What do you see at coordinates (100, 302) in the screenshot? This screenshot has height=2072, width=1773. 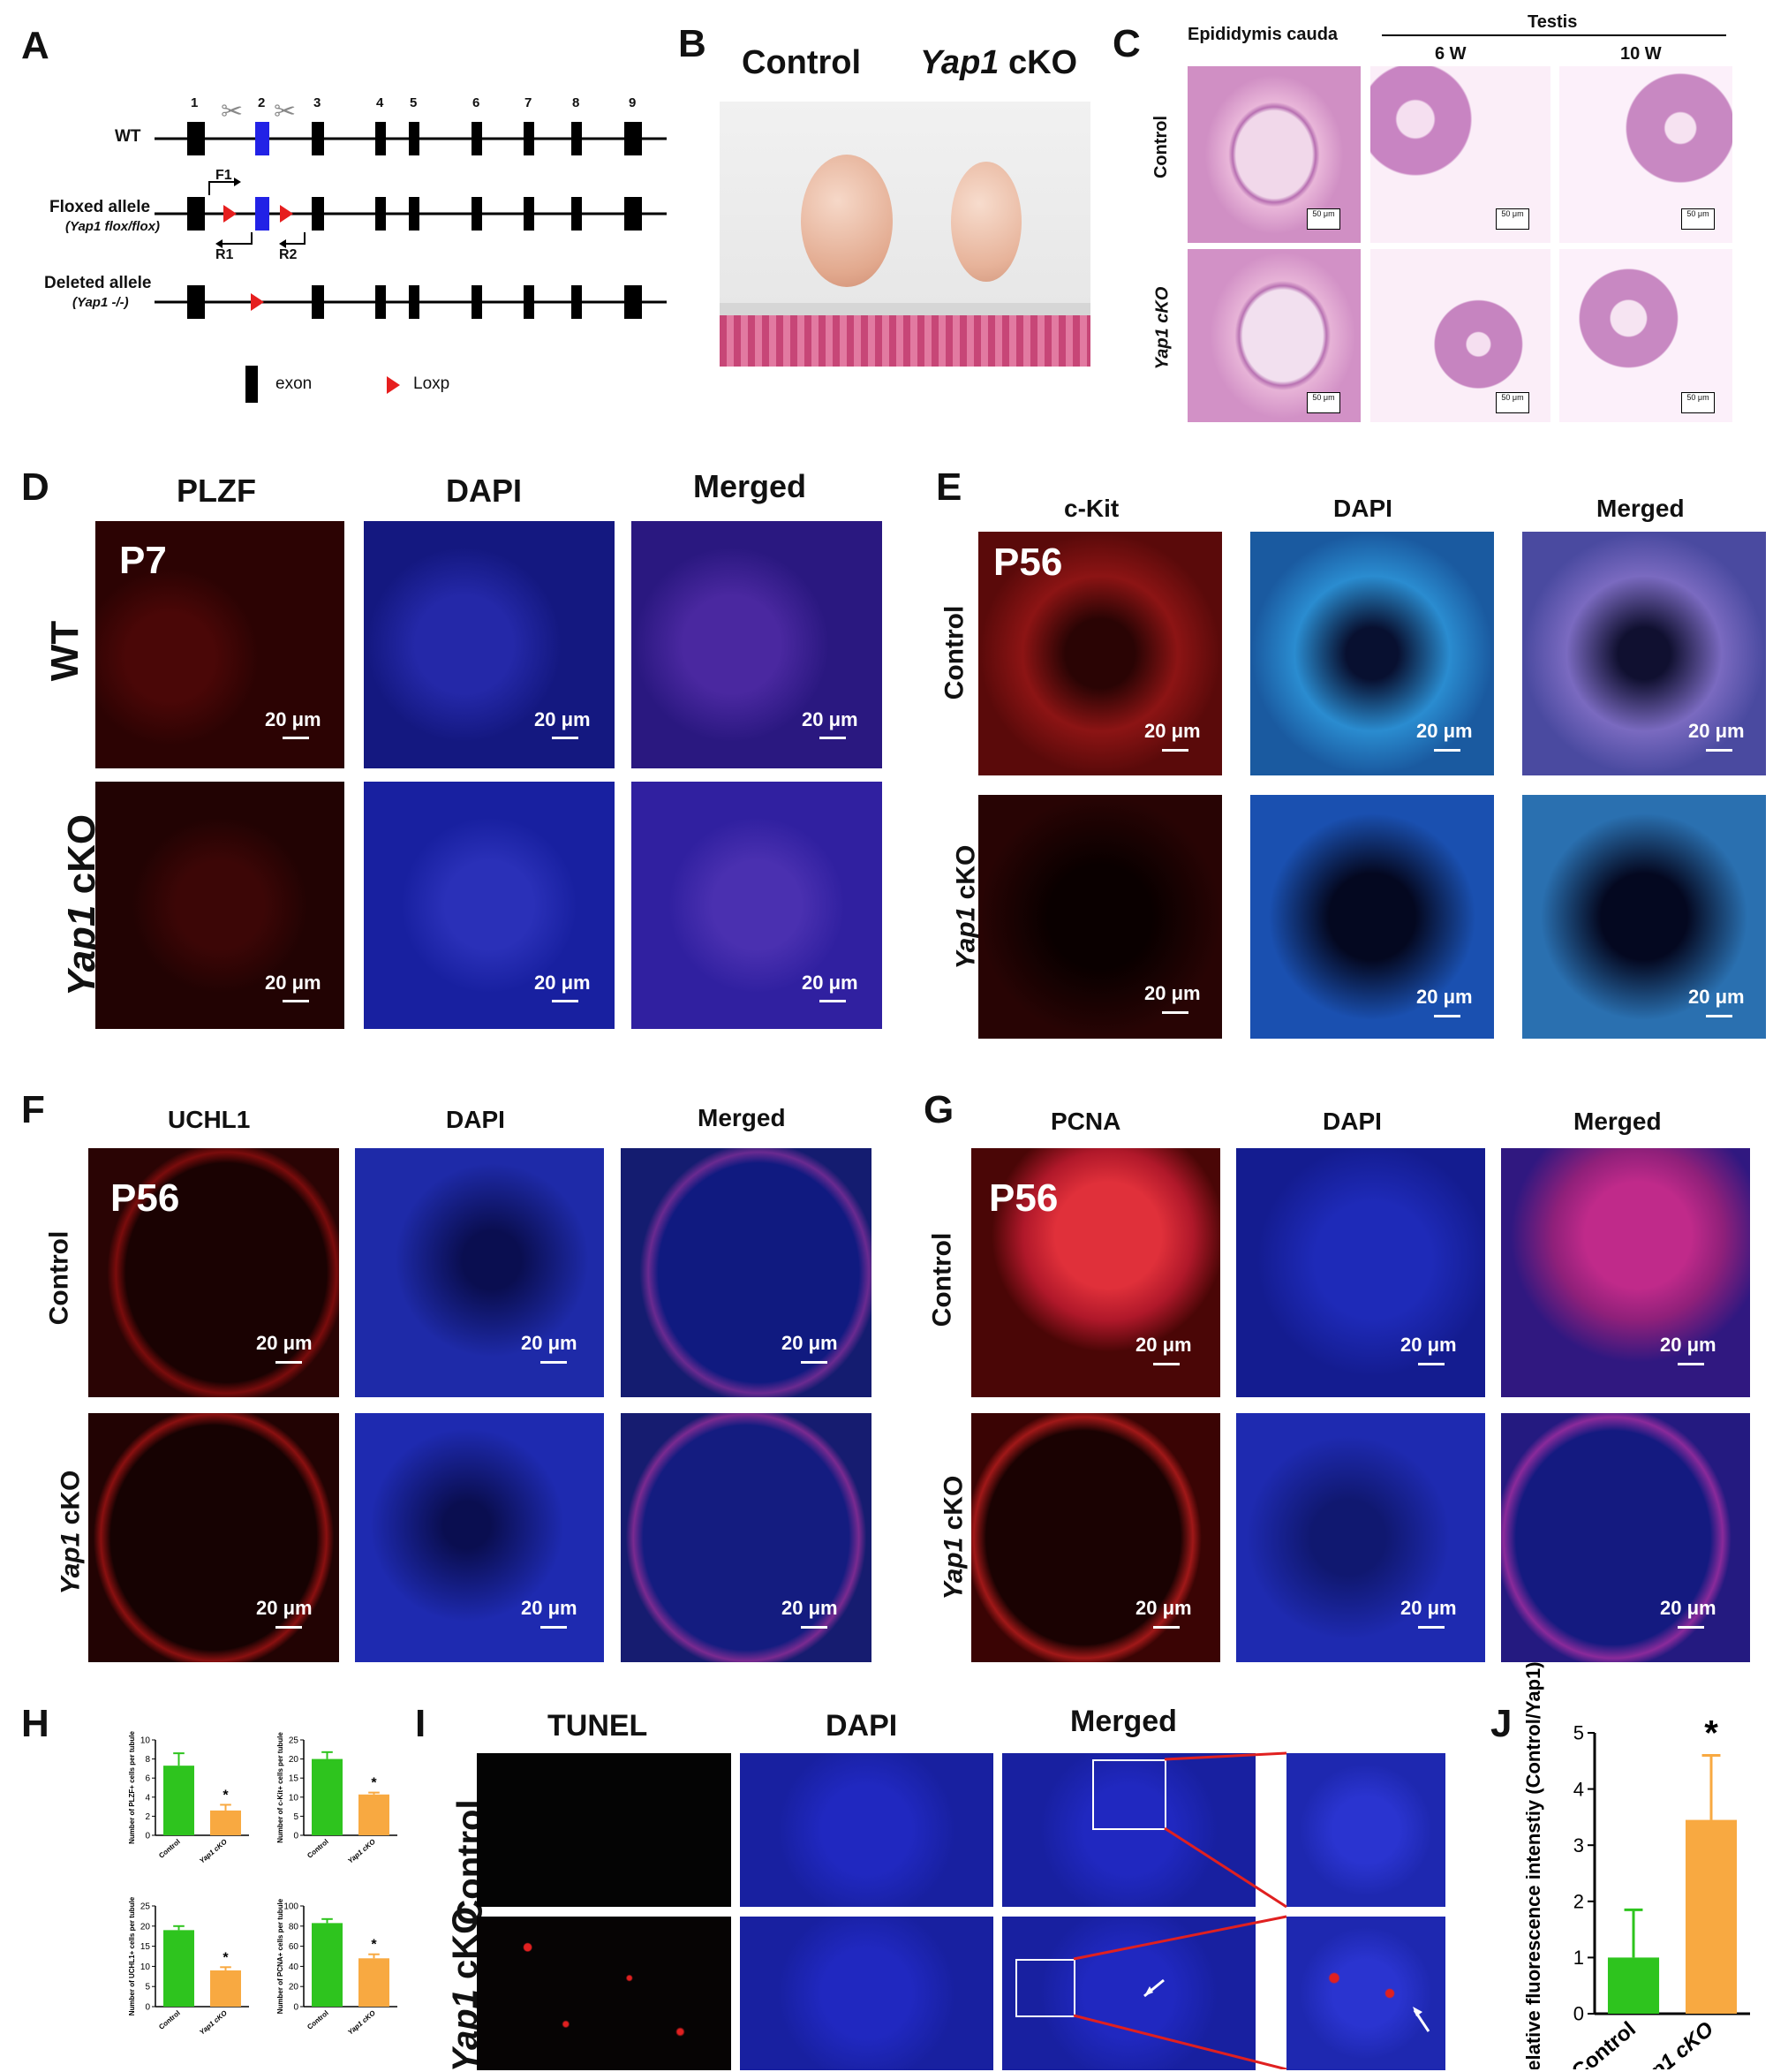 I see `row-sub-deleted: (Yap1 -/-)` at bounding box center [100, 302].